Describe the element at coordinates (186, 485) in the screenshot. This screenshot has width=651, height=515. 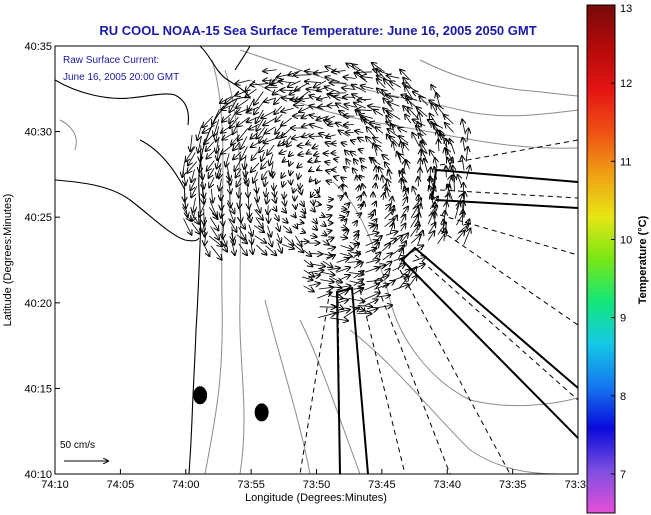
I see `x-tick-label: 74:00` at that location.